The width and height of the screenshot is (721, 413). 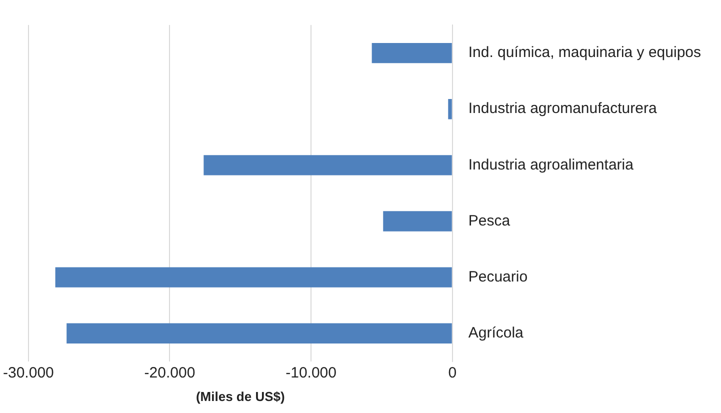 I want to click on y-tick-label: Industria agromanufacturera, so click(x=563, y=109).